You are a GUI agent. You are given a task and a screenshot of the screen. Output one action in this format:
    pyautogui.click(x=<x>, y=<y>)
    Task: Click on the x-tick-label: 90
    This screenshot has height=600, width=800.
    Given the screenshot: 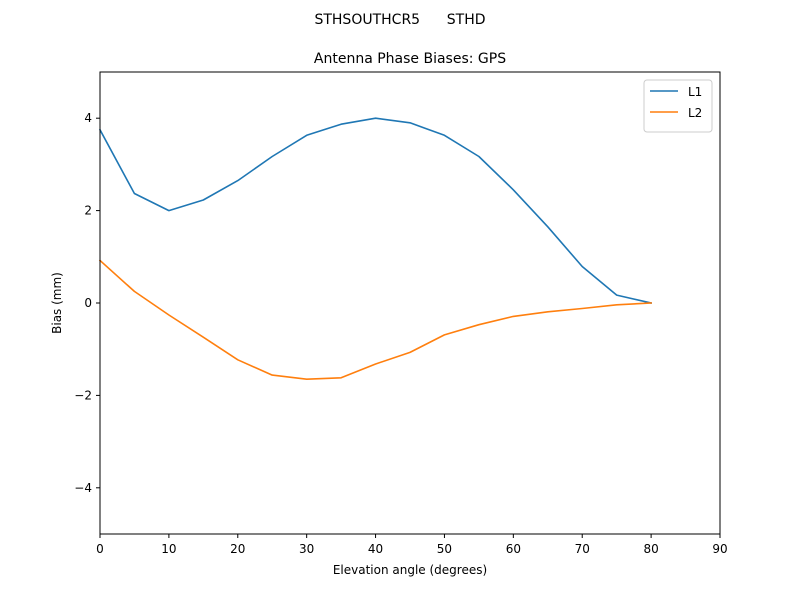 What is the action you would take?
    pyautogui.click(x=719, y=549)
    